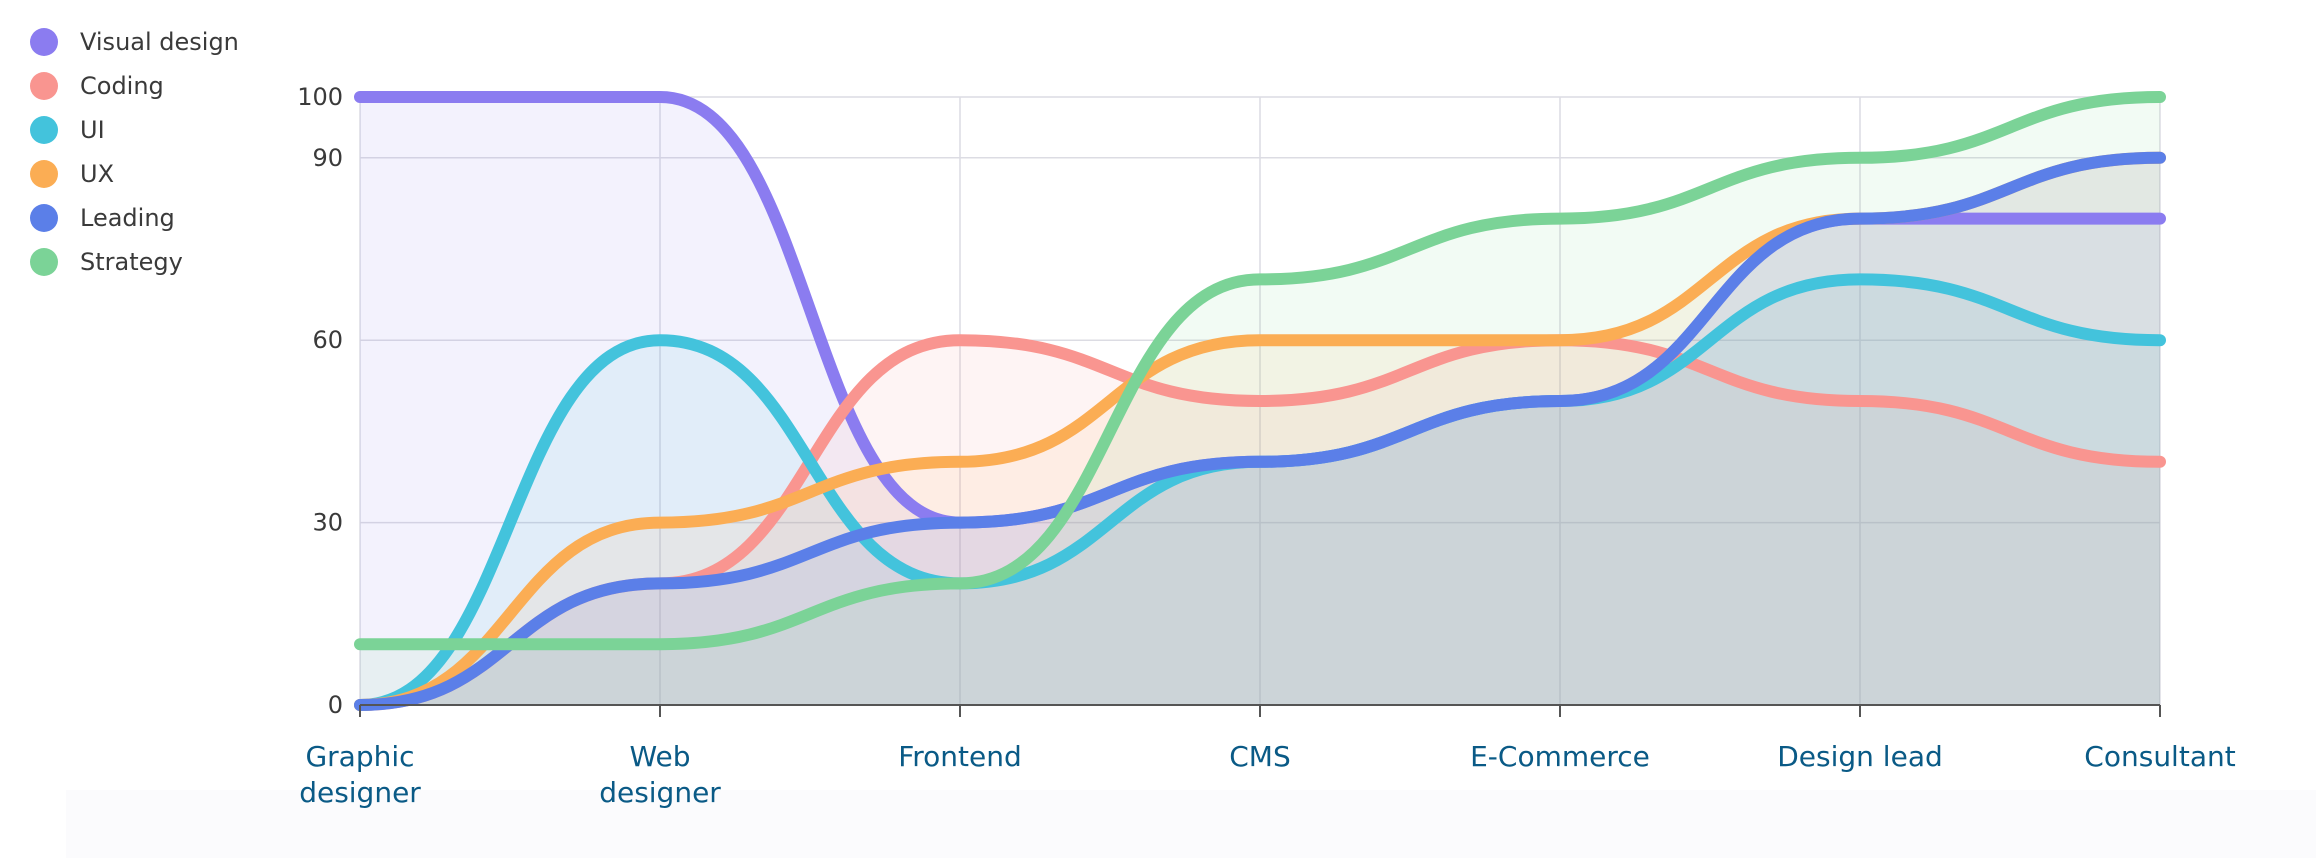 This screenshot has width=2316, height=858. What do you see at coordinates (360, 774) in the screenshot?
I see `x-tick-label: Graphic designer` at bounding box center [360, 774].